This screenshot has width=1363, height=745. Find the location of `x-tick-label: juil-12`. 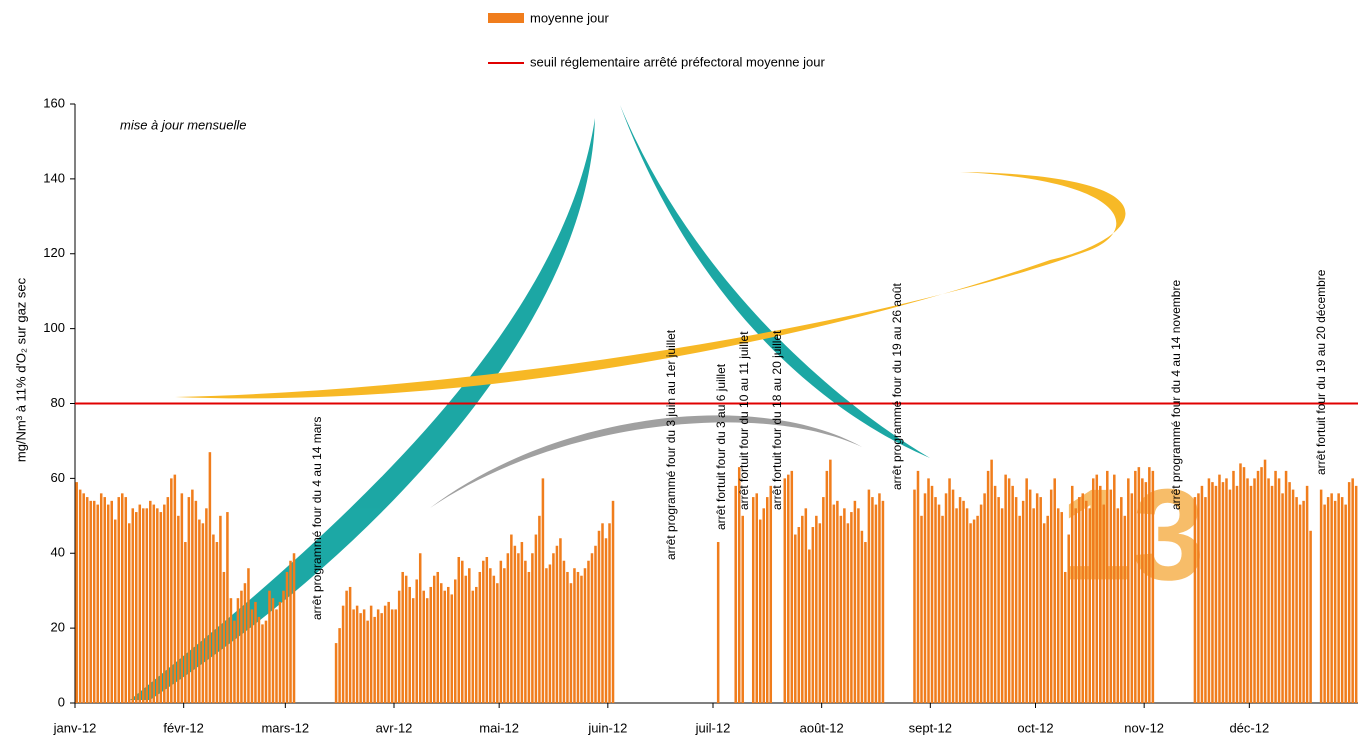

x-tick-label: juil-12 is located at coordinates (713, 727).